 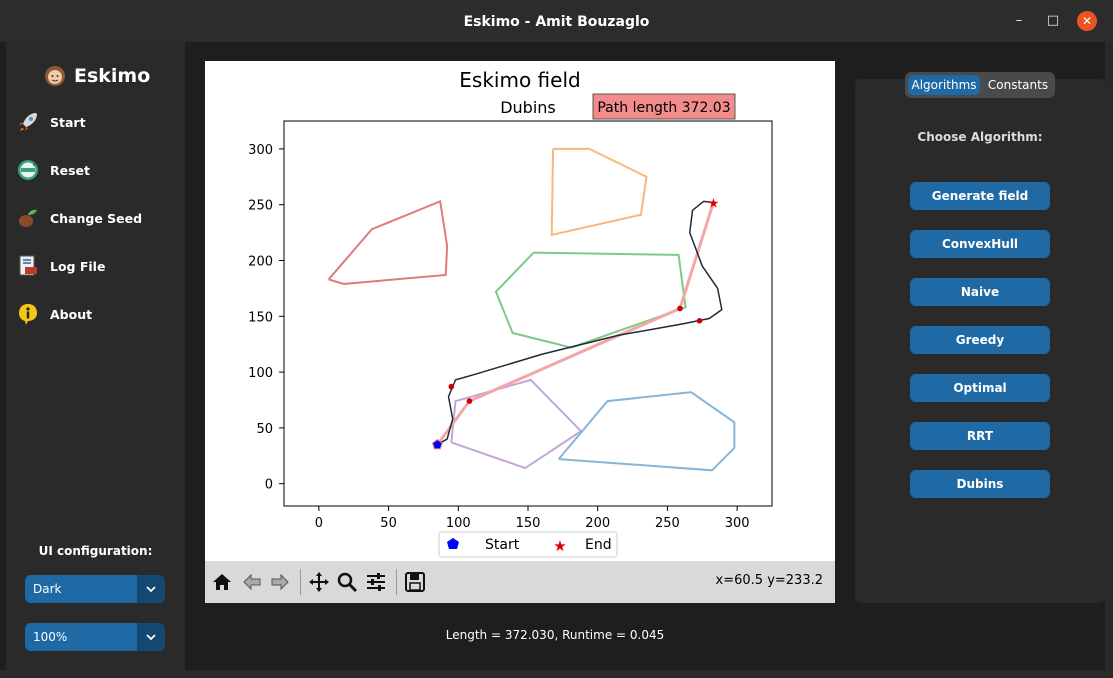 What do you see at coordinates (1109, 356) in the screenshot?
I see `window-edge` at bounding box center [1109, 356].